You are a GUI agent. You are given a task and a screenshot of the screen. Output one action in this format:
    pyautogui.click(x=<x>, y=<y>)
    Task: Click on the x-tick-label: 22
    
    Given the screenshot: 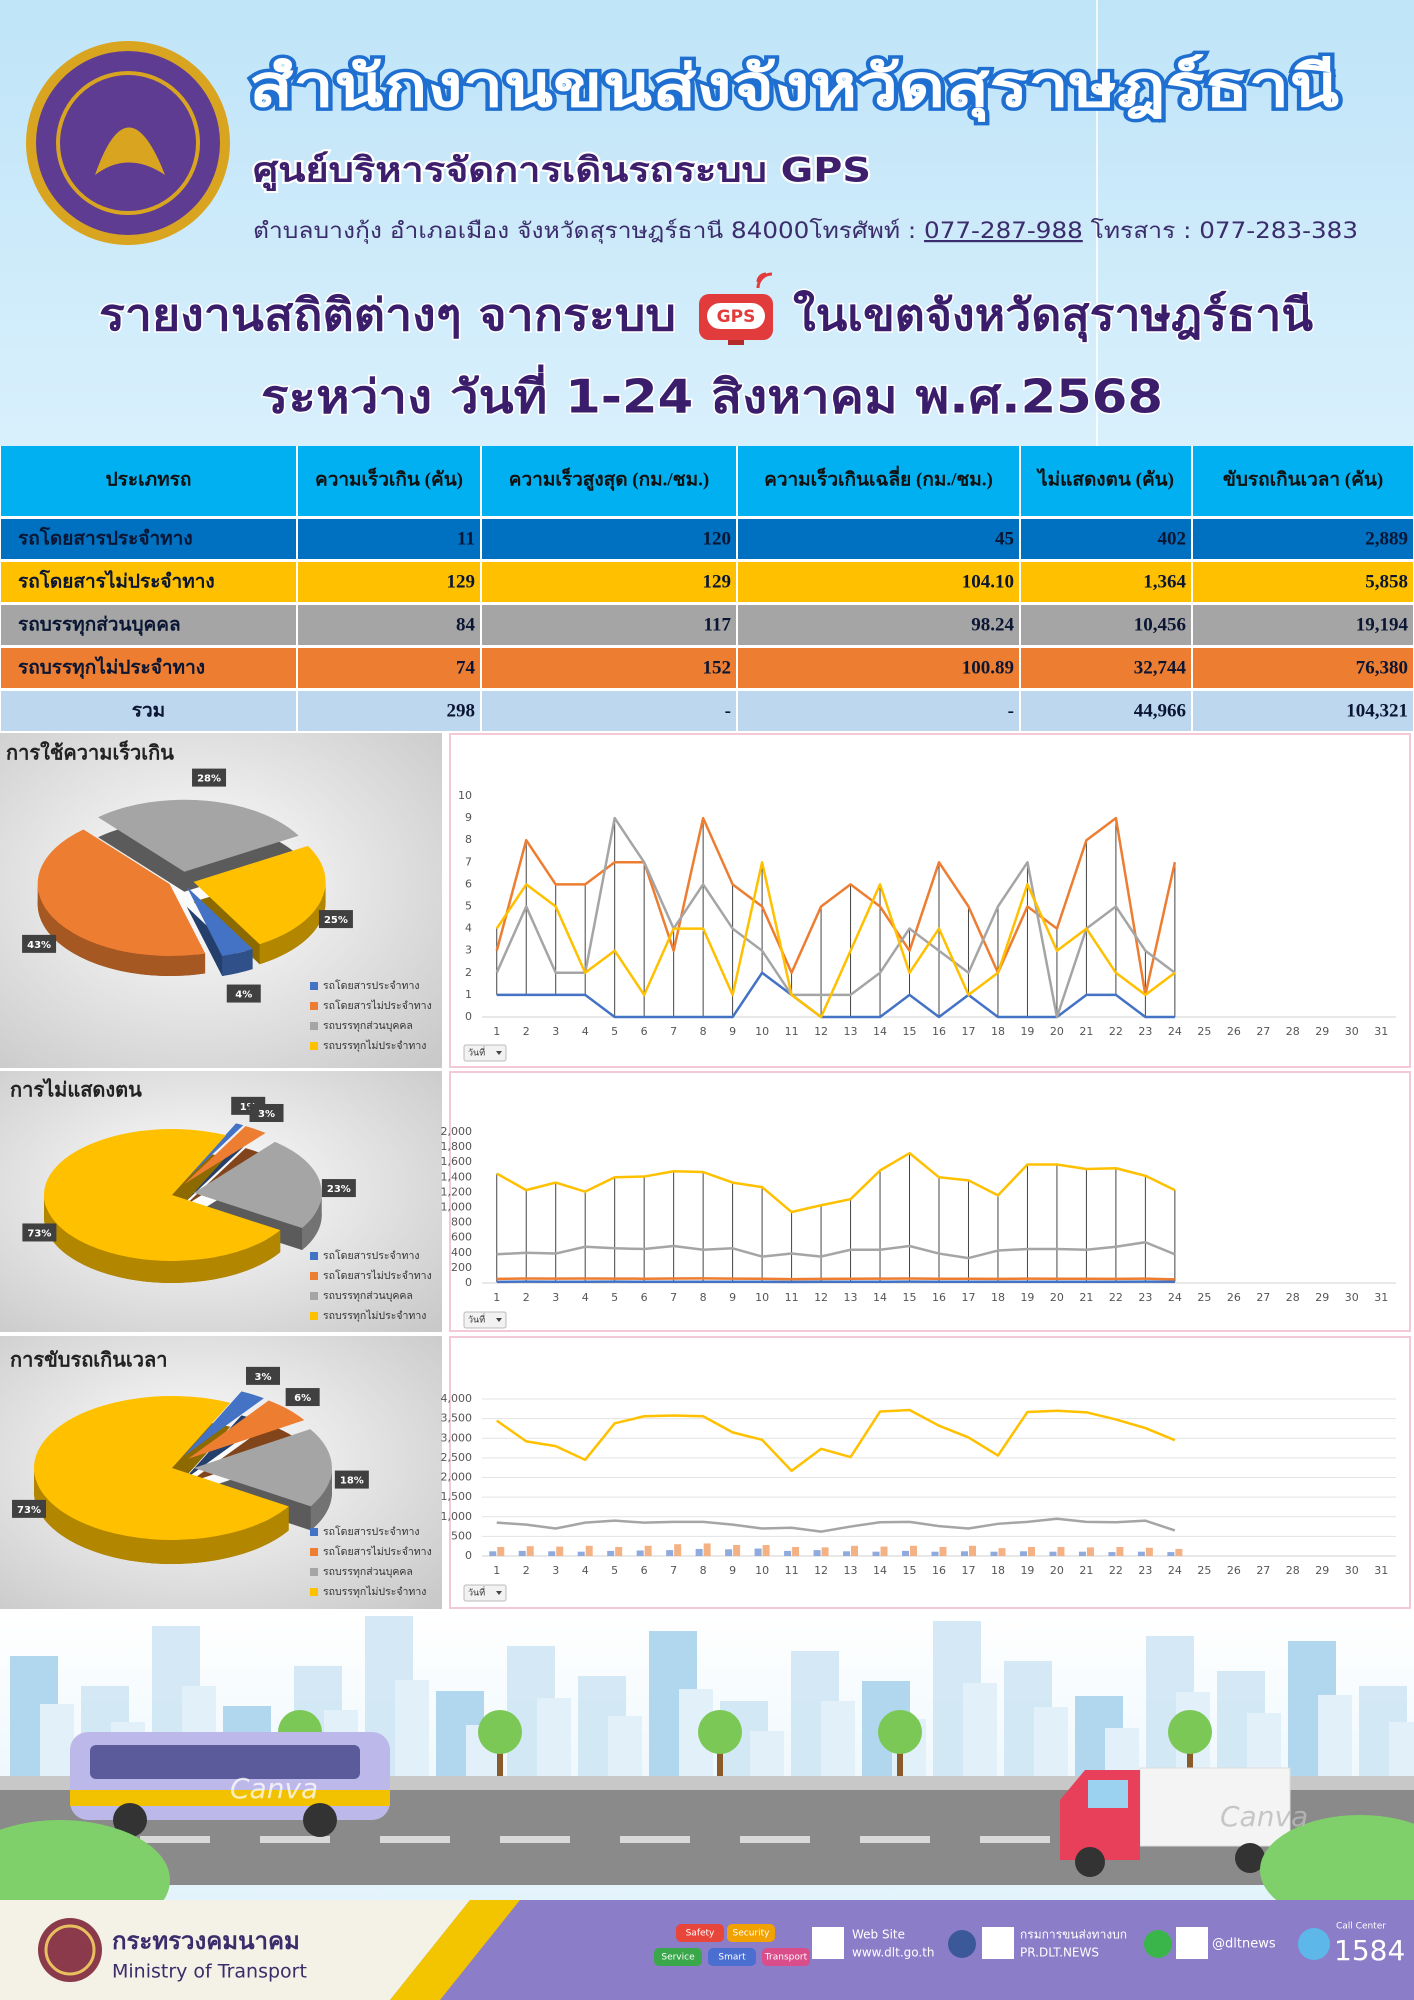 What is the action you would take?
    pyautogui.click(x=1116, y=1031)
    